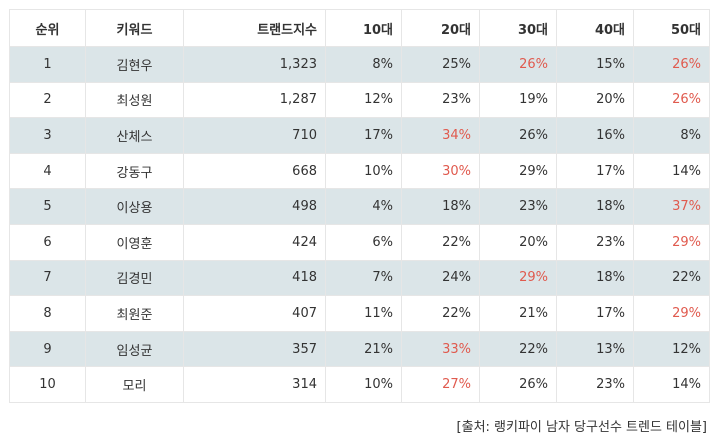  I want to click on cell-age-50s: 12%, so click(671, 349).